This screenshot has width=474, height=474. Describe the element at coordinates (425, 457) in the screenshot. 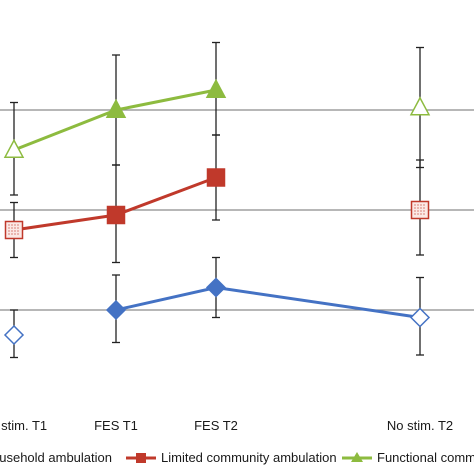

I see `legend-label: Functional community ambulation` at that location.